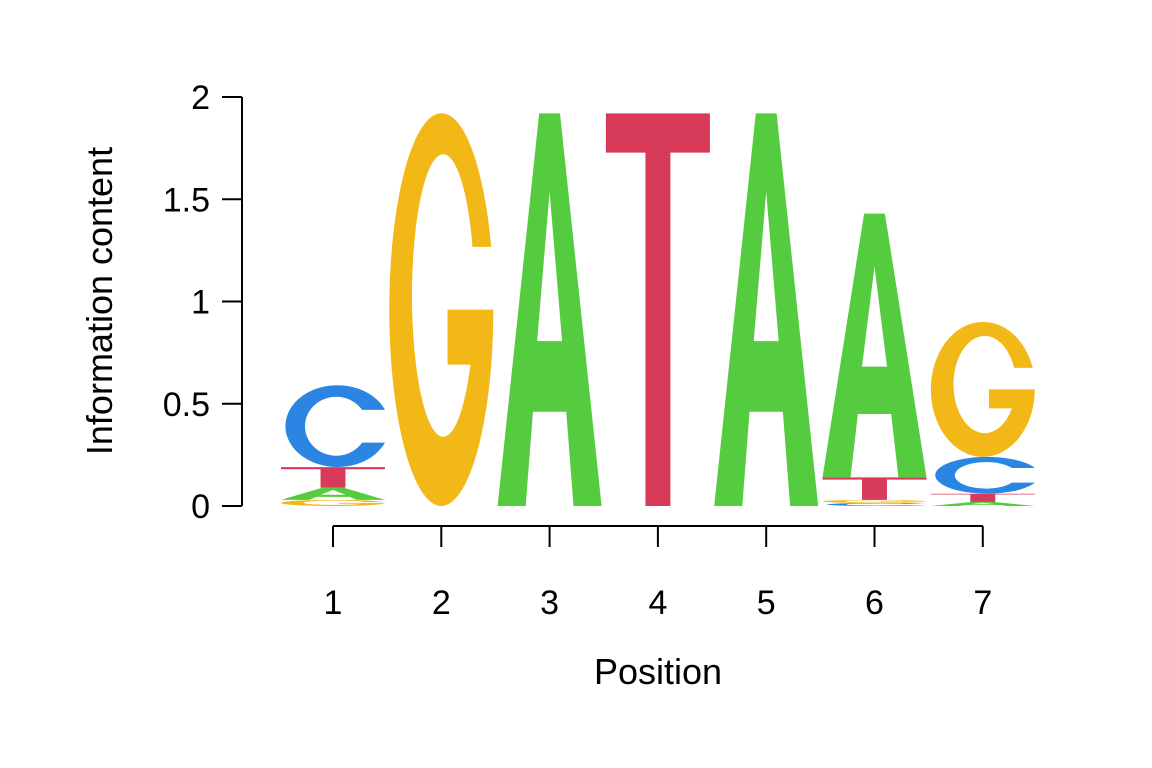  I want to click on x-tick-label: 2, so click(441, 603).